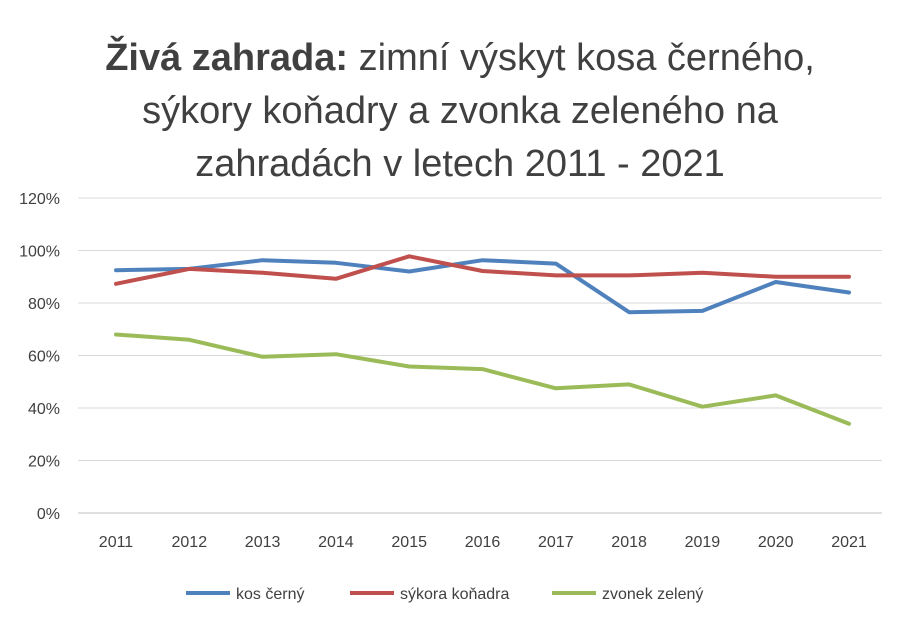 This screenshot has width=900, height=623. I want to click on y-axis-ticks: 0% 20% 40% 60% 80% 100% 120%, so click(39, 357).